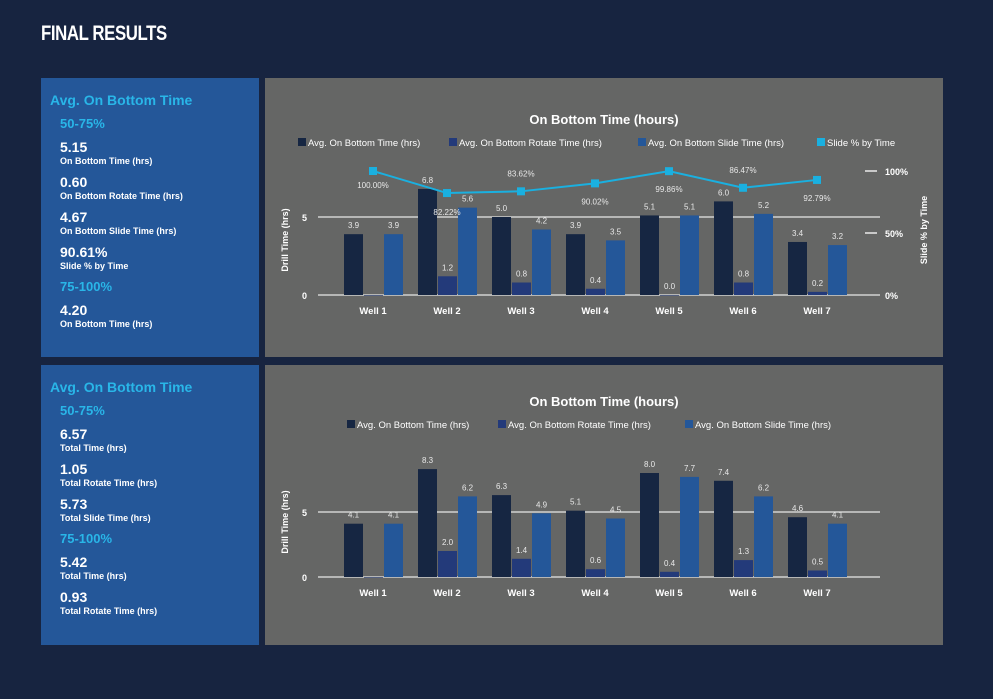 This screenshot has width=993, height=699. I want to click on legend-item: Avg. On Bottom Time (hrs), so click(413, 425).